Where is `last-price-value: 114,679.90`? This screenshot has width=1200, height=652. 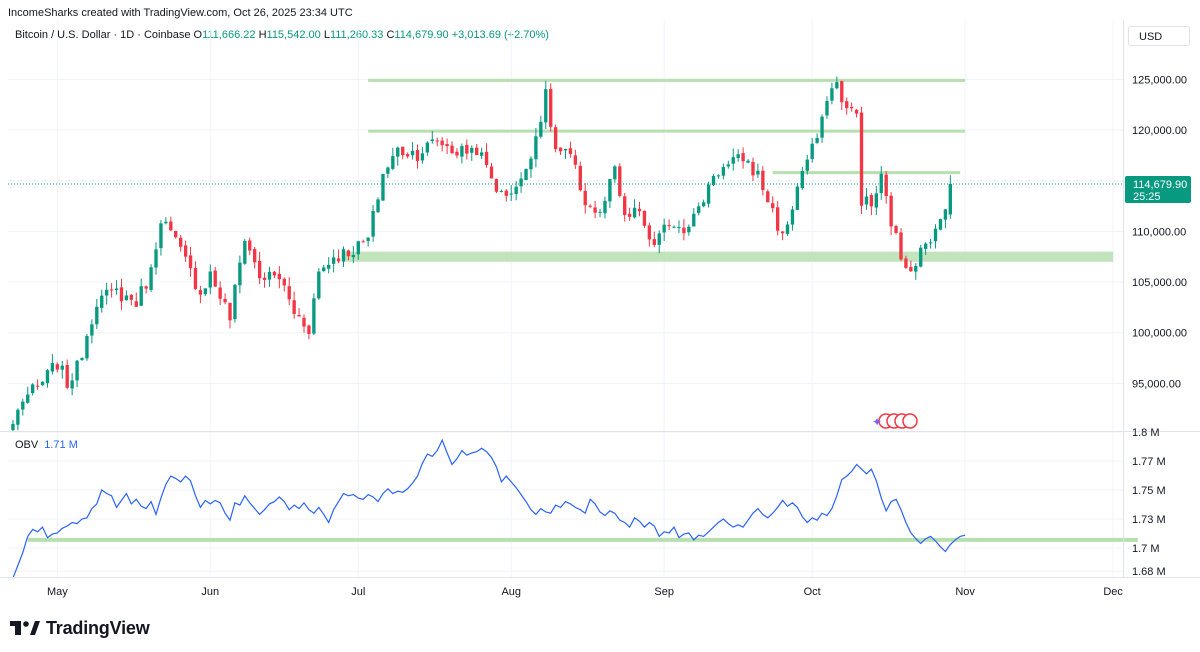
last-price-value: 114,679.90 is located at coordinates (1160, 185).